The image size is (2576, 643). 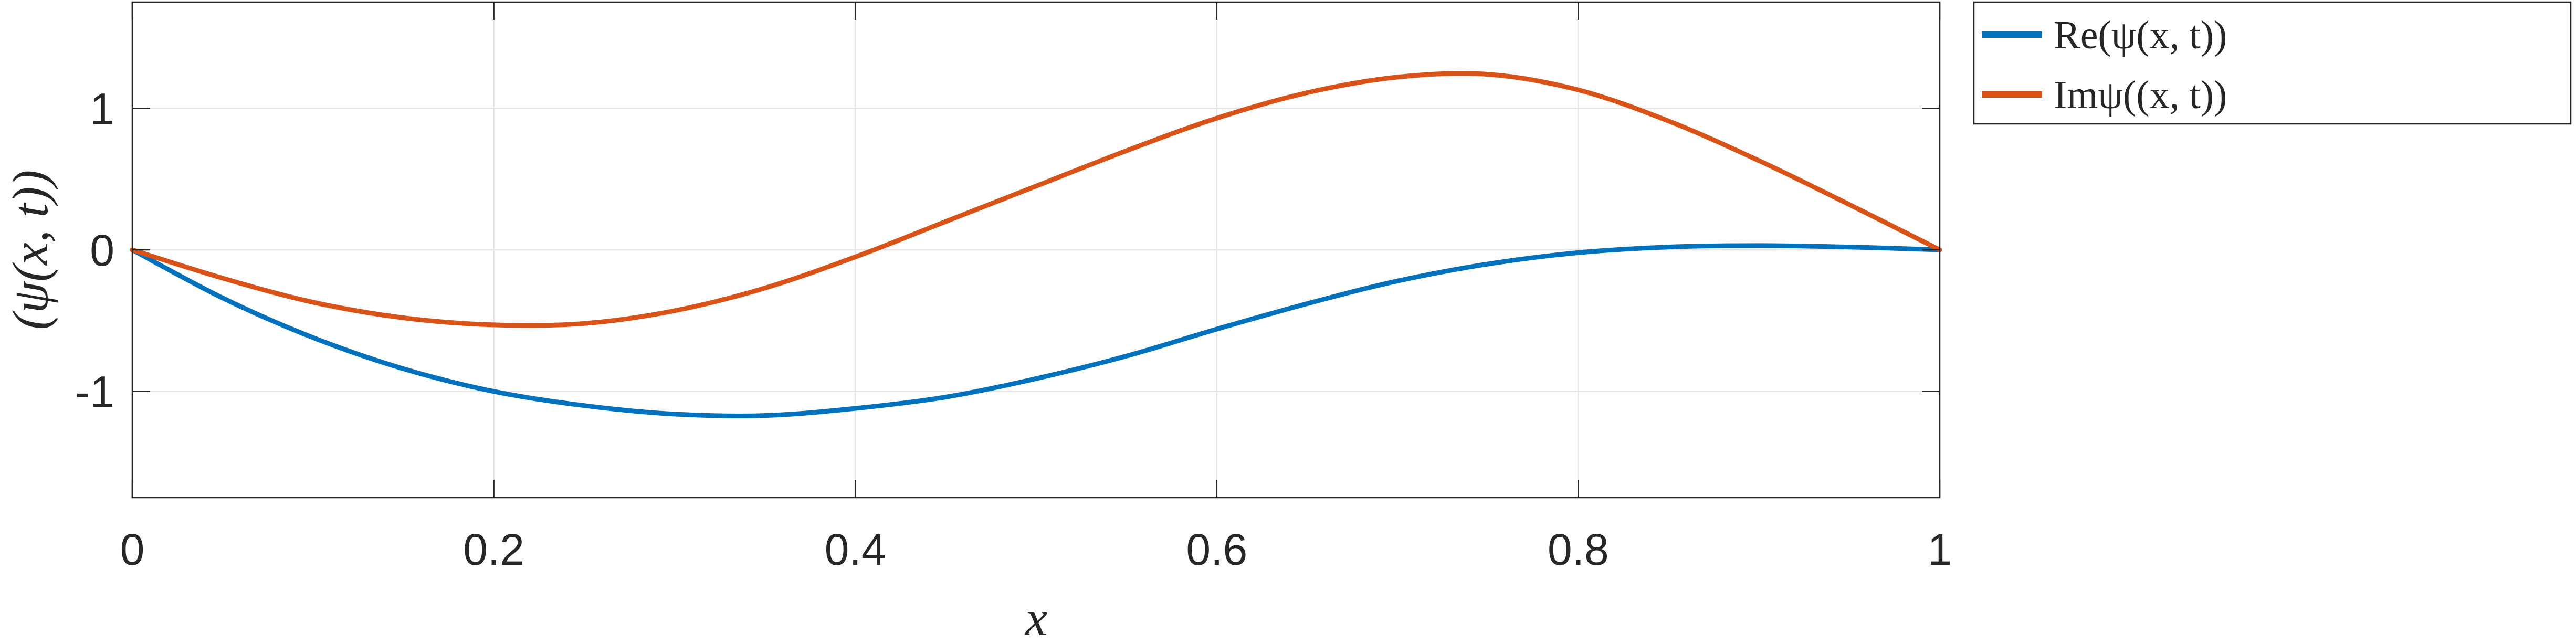 I want to click on x-tick-label: 0.4, so click(x=855, y=549).